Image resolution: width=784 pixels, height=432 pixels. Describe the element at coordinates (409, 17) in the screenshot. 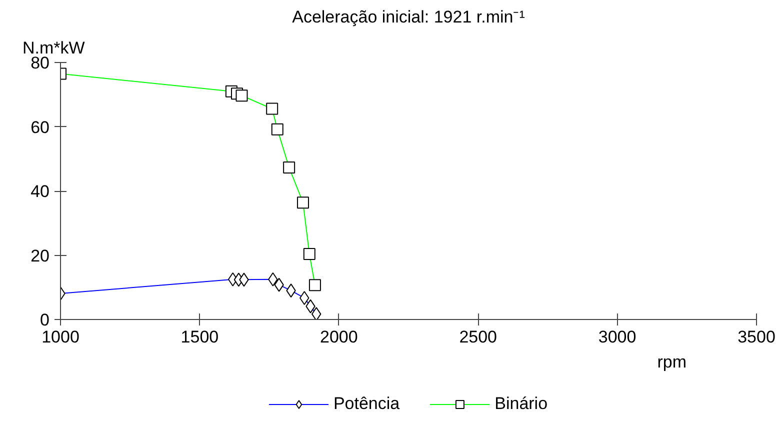

I see `chart-title: Aceleração inicial: 1921 r.min⁻¹` at that location.